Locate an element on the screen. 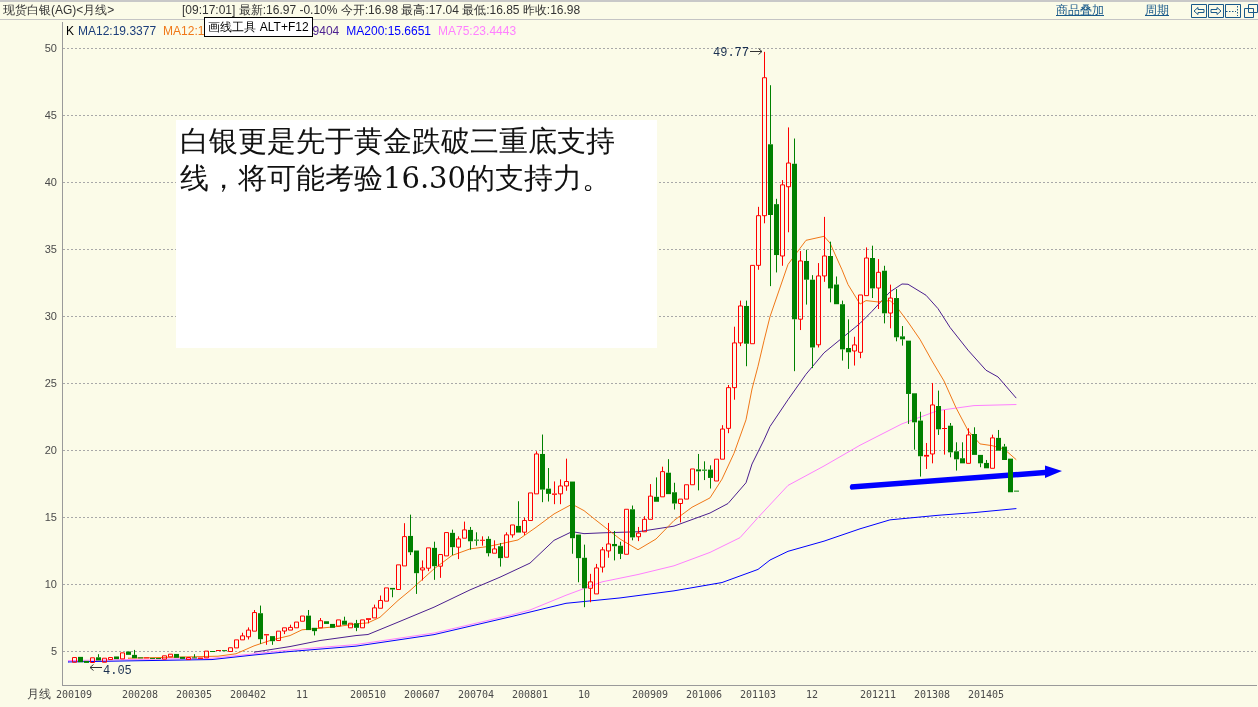 The image size is (1258, 707). x-tick-label: 200208 is located at coordinates (140, 694).